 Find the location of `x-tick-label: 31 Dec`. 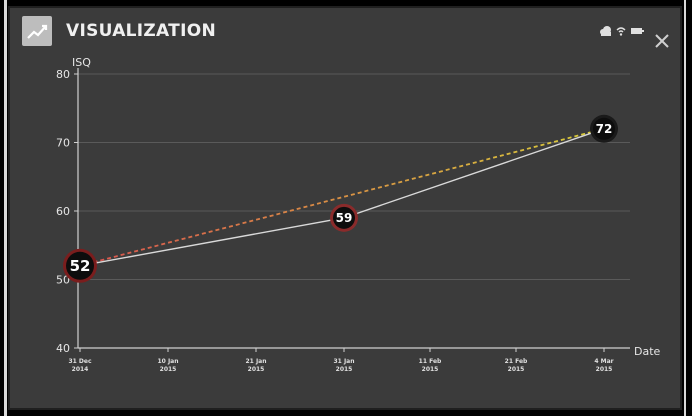

x-tick-label: 31 Dec is located at coordinates (79, 361).